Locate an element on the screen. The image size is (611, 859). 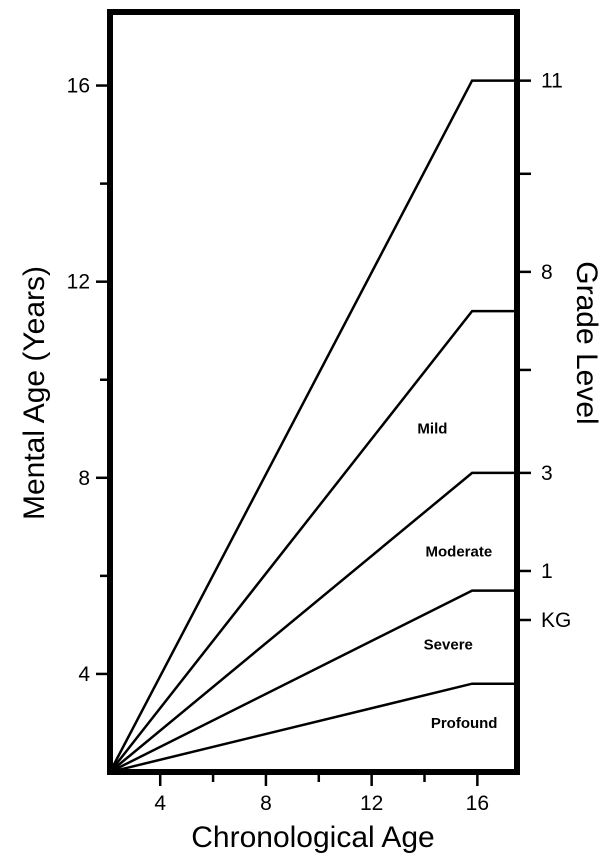
x-tick-label: 4 is located at coordinates (160, 803).